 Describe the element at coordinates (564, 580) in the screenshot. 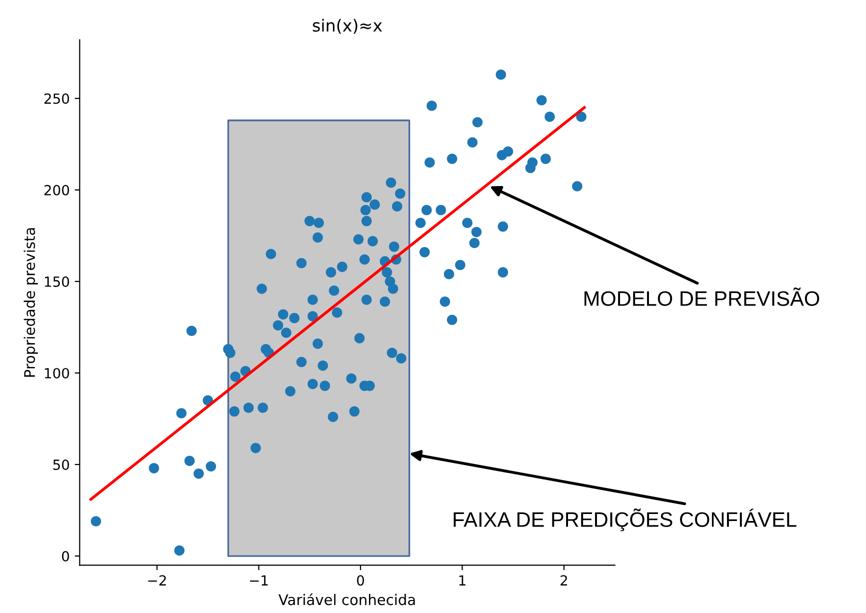

I see `x-tick-label: 2` at that location.